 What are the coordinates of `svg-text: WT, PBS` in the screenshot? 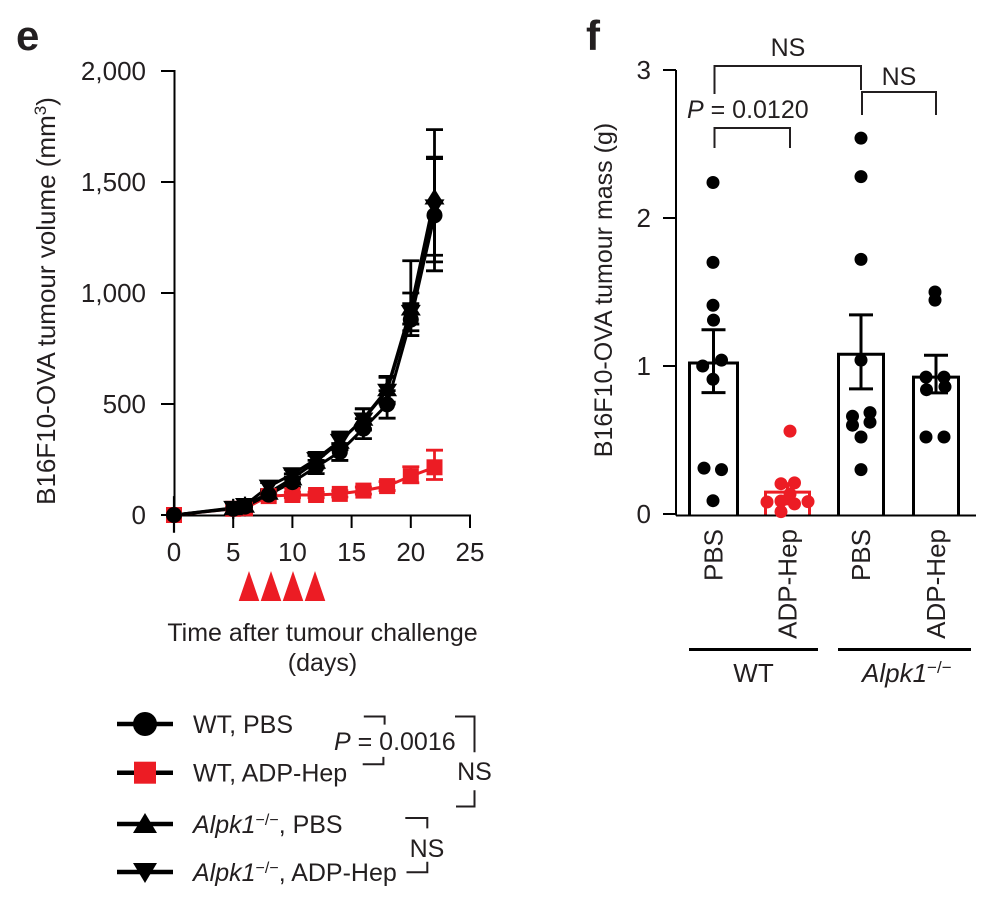 It's located at (243, 725).